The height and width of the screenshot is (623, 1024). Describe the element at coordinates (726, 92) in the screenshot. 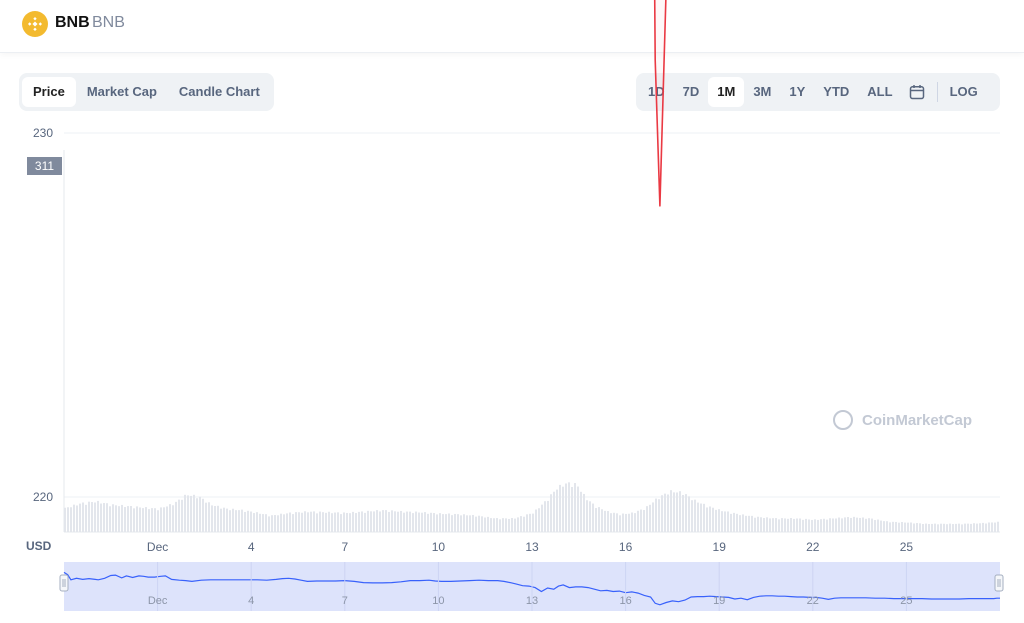

I see `range-1m-button: 1M` at that location.